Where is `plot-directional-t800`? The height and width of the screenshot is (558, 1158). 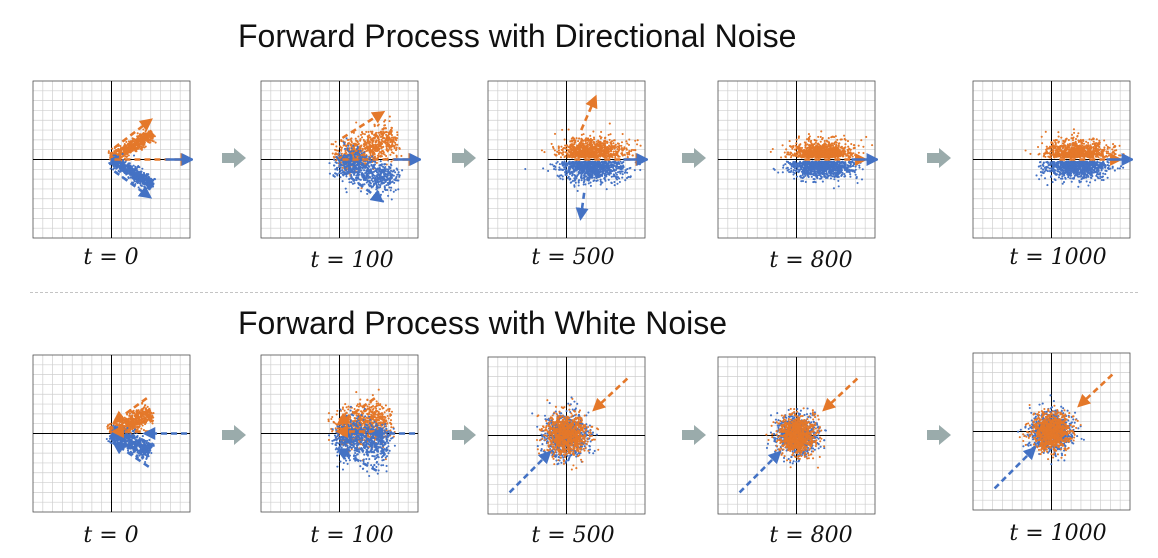 plot-directional-t800 is located at coordinates (796, 159).